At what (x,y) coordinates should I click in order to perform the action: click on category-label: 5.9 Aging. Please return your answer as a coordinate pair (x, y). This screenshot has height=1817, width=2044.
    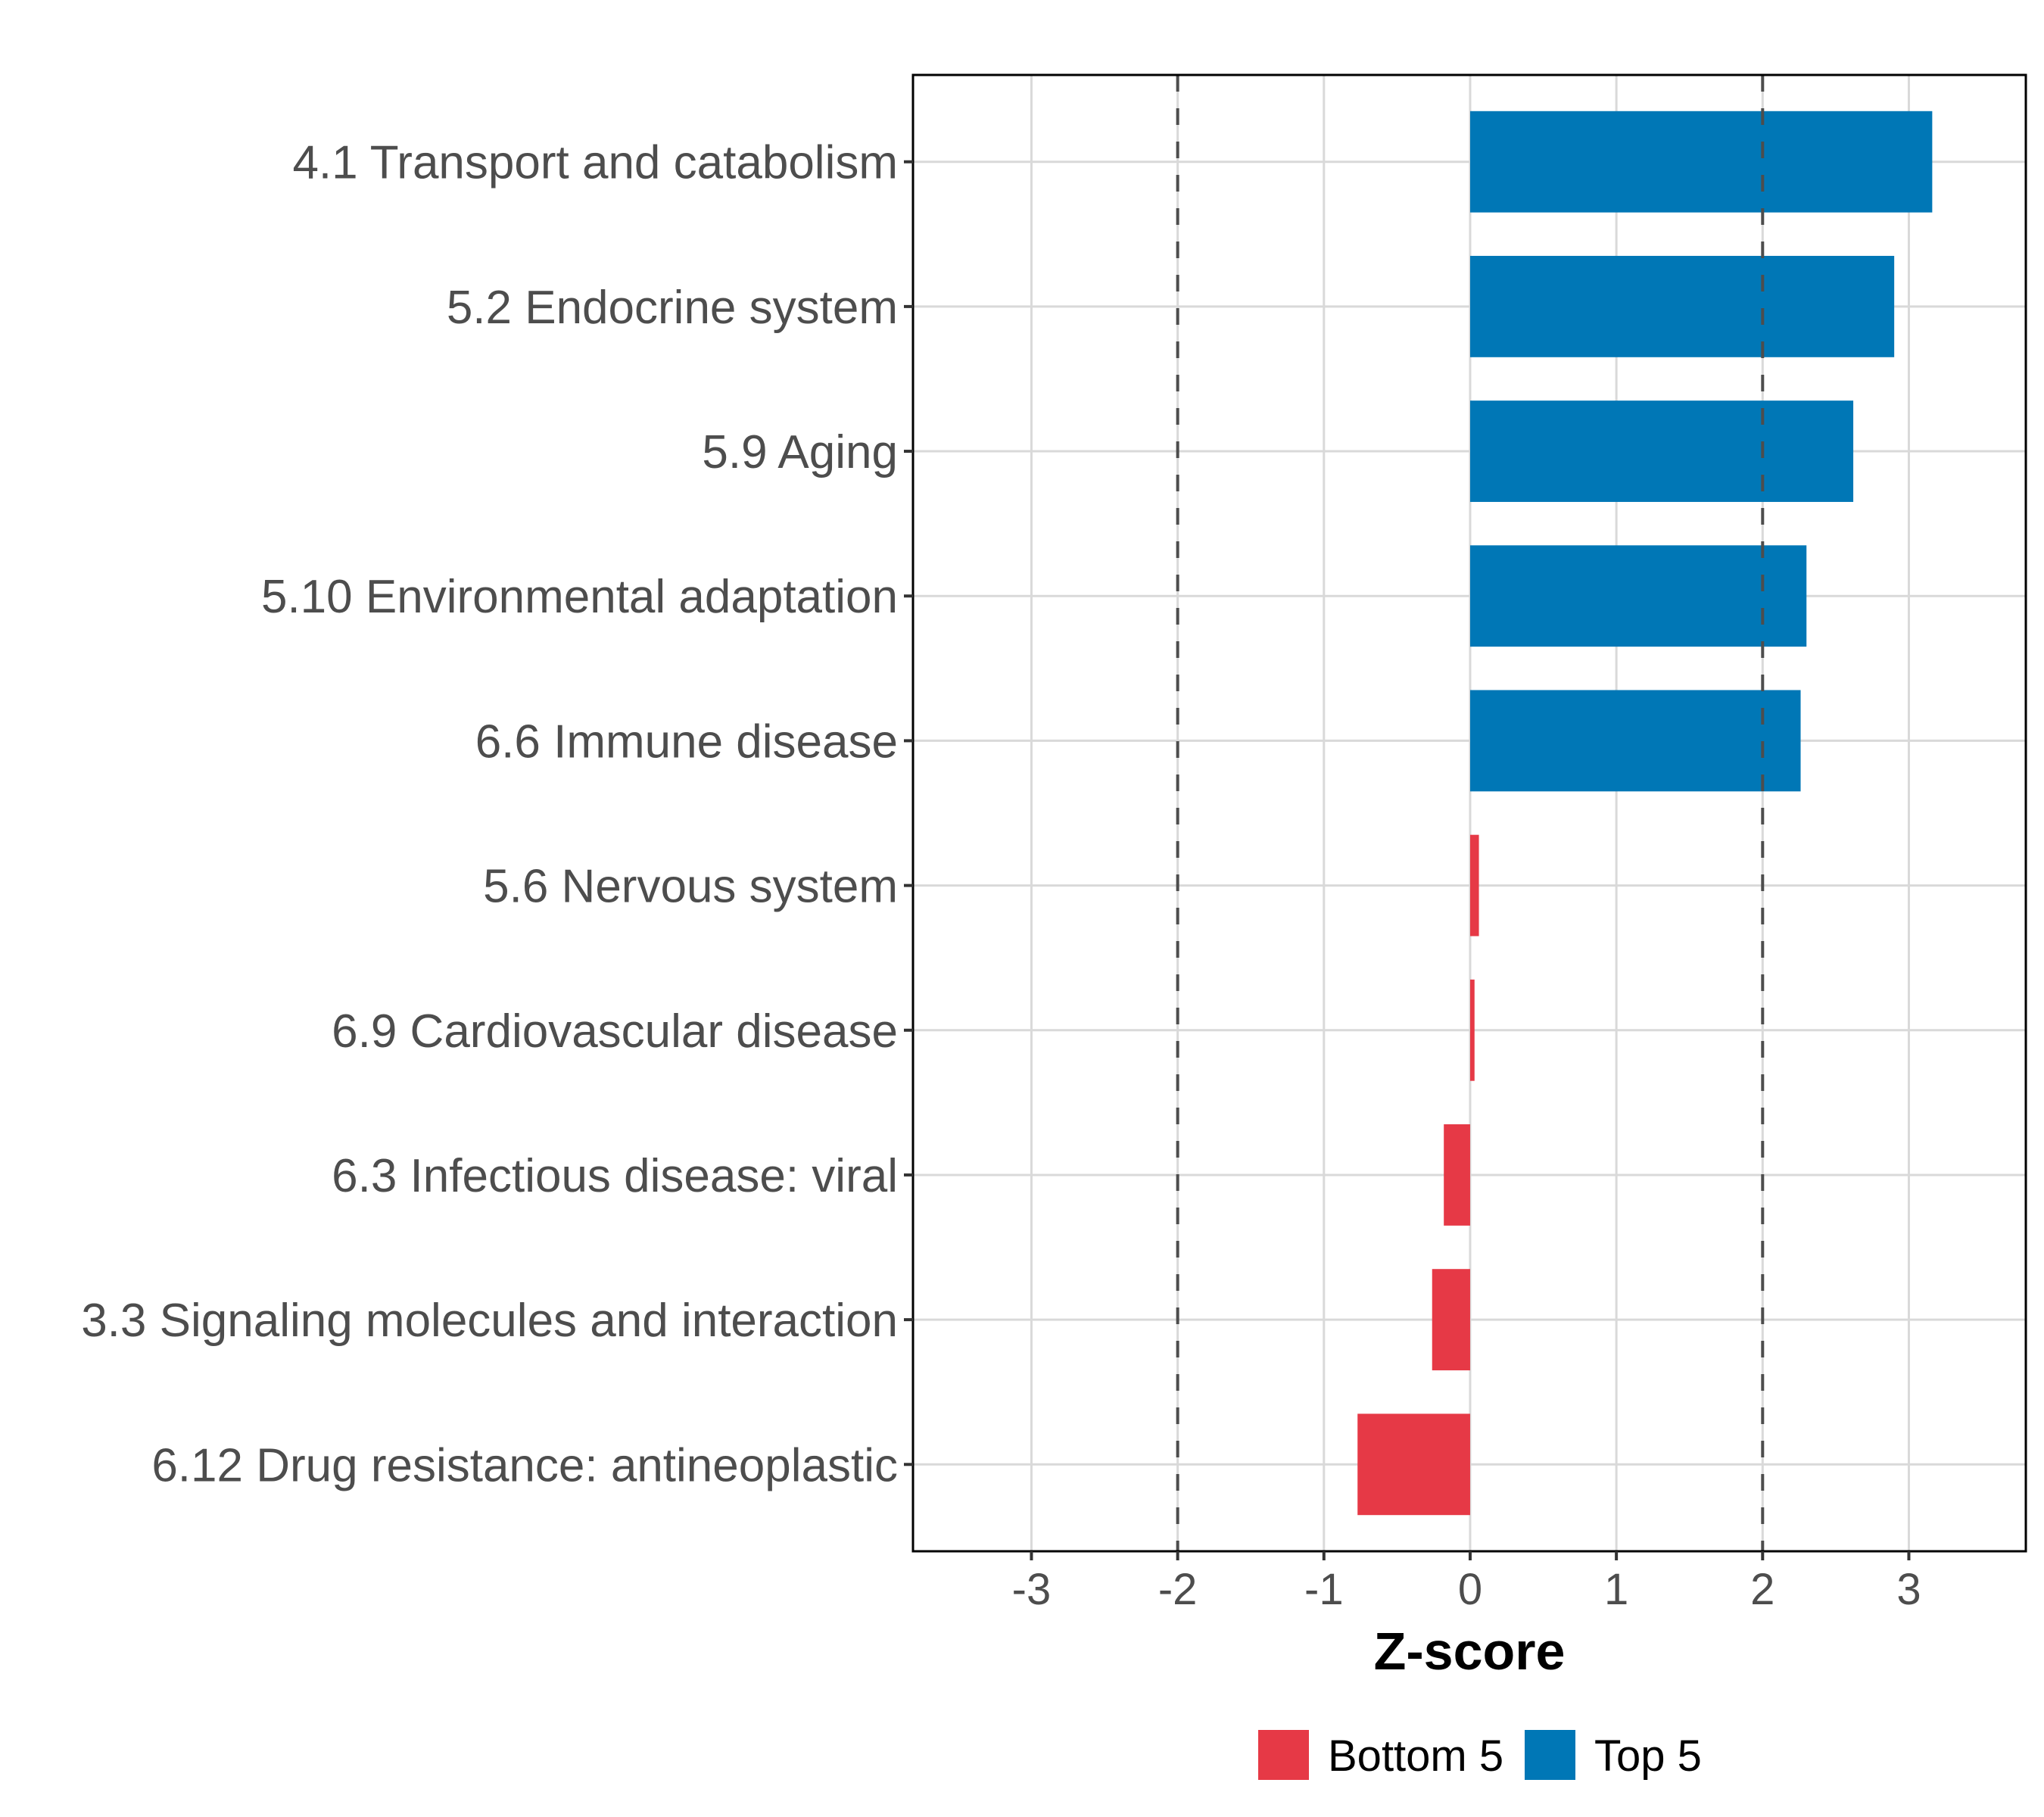
    Looking at the image, I should click on (800, 452).